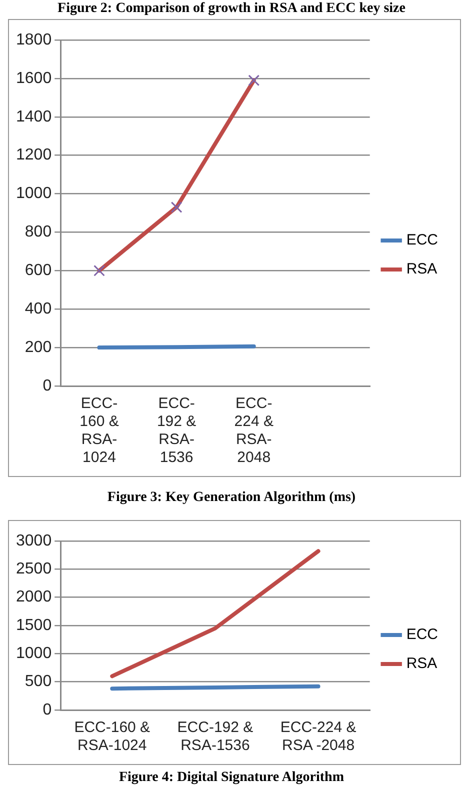 Image resolution: width=463 pixels, height=787 pixels. What do you see at coordinates (34, 597) in the screenshot?
I see `y-tick-label: 2000` at bounding box center [34, 597].